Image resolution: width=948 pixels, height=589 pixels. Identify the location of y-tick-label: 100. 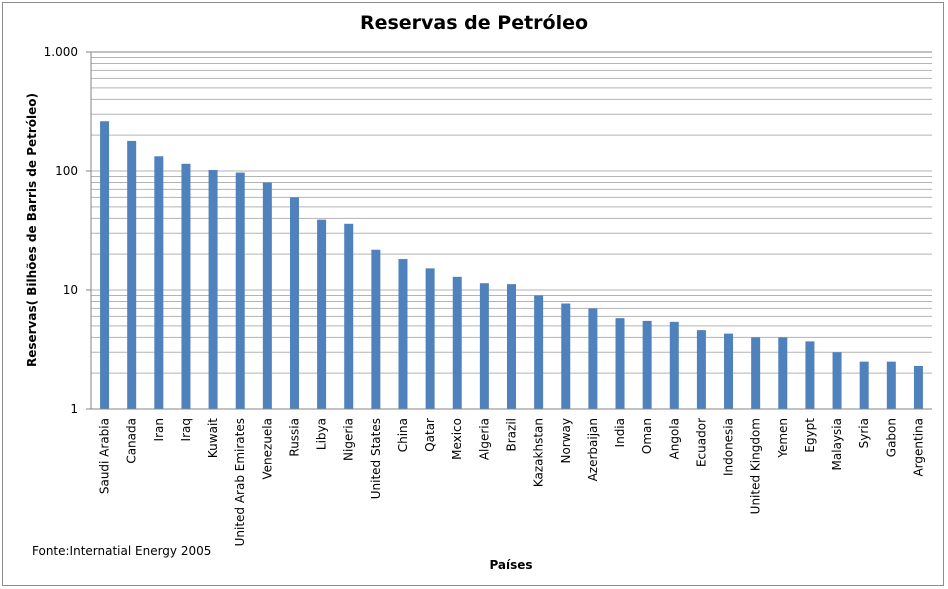
(66, 171).